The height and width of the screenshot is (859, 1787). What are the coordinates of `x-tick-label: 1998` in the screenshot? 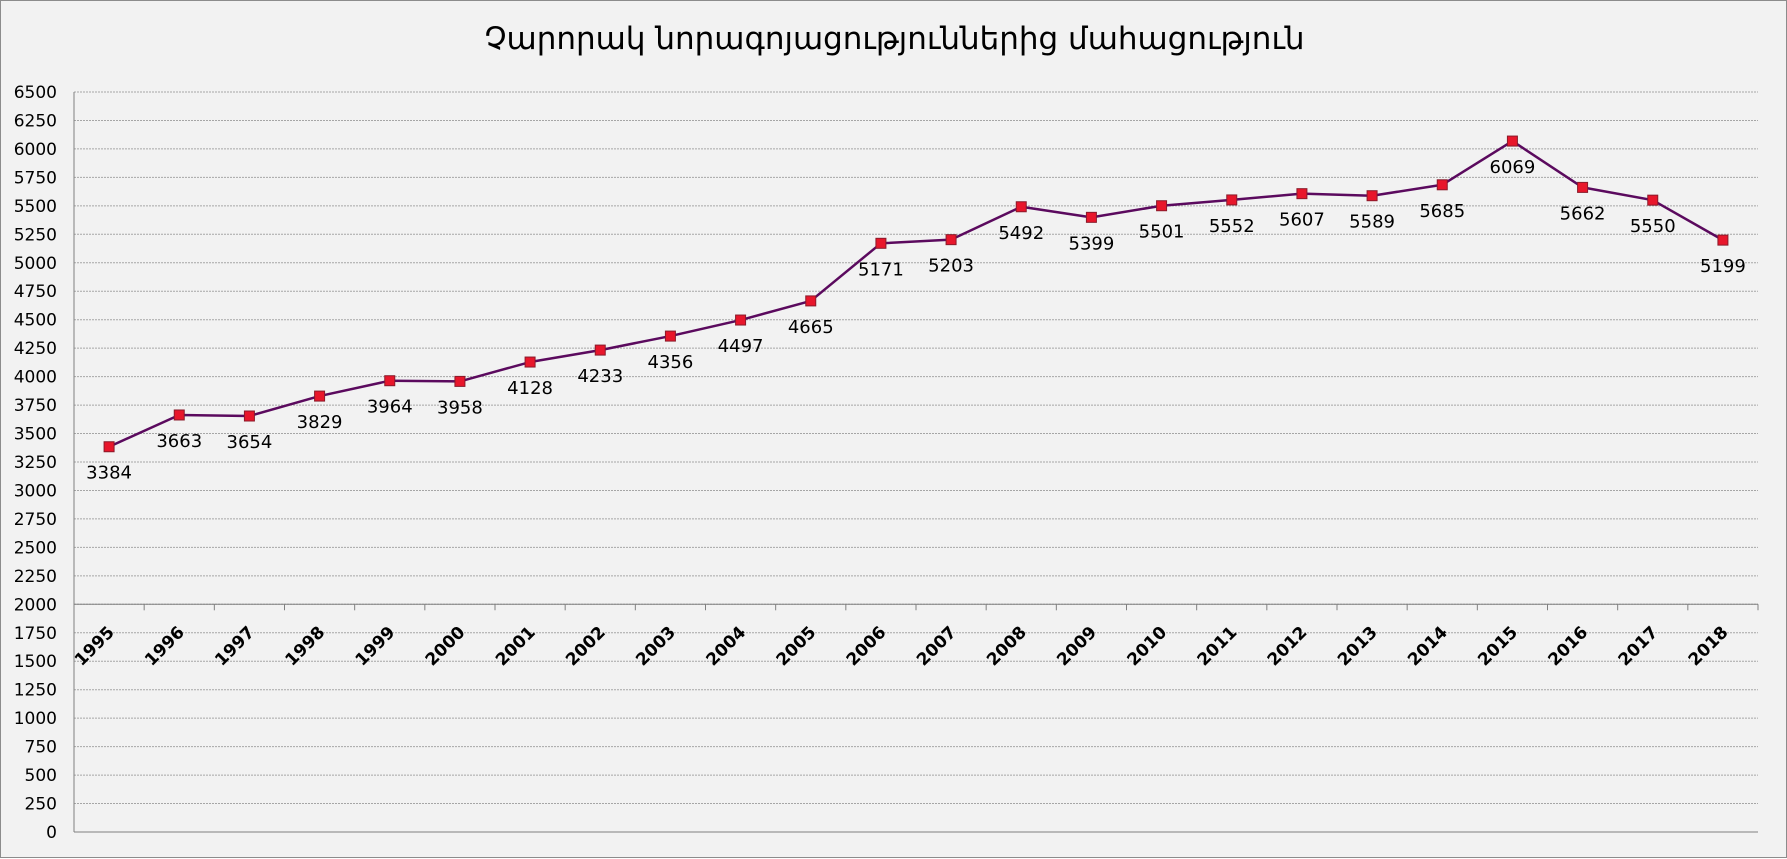 It's located at (306, 647).